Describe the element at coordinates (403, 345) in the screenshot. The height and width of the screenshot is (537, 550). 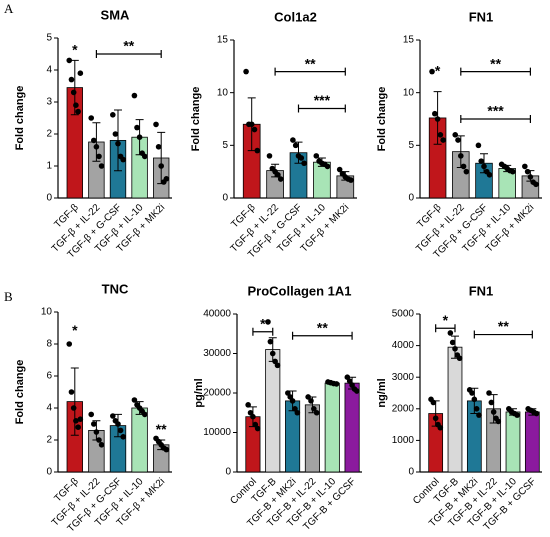
I see `y-tick-label: 4000` at that location.